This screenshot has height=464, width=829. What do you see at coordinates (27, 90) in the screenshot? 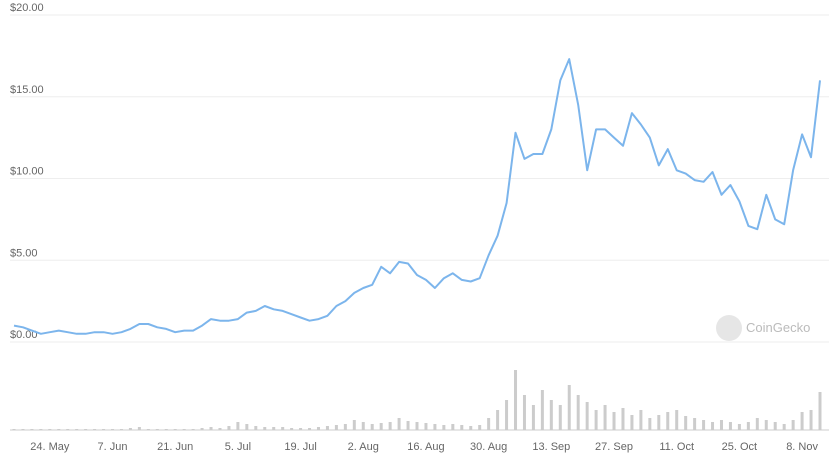
I see `y-tick-label: $15.00` at bounding box center [27, 90].